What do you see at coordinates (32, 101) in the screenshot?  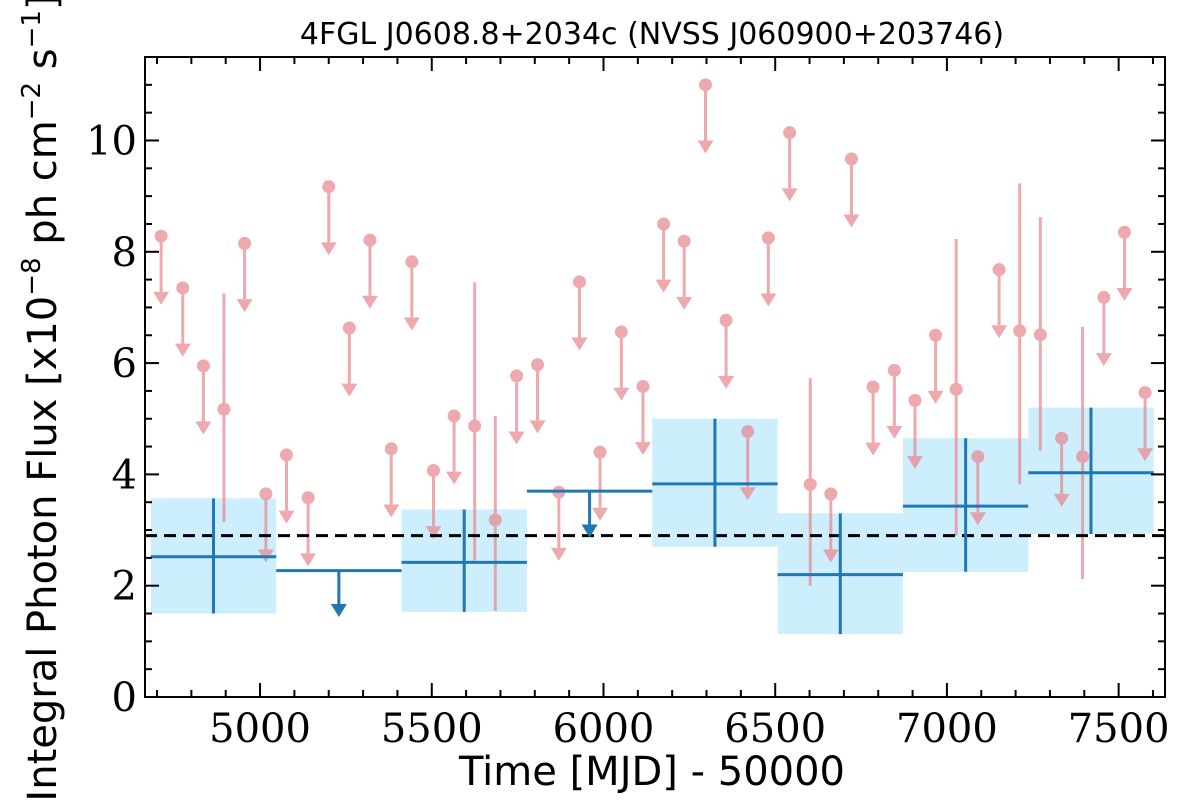 I see `y-axis-label-exp2: −2` at bounding box center [32, 101].